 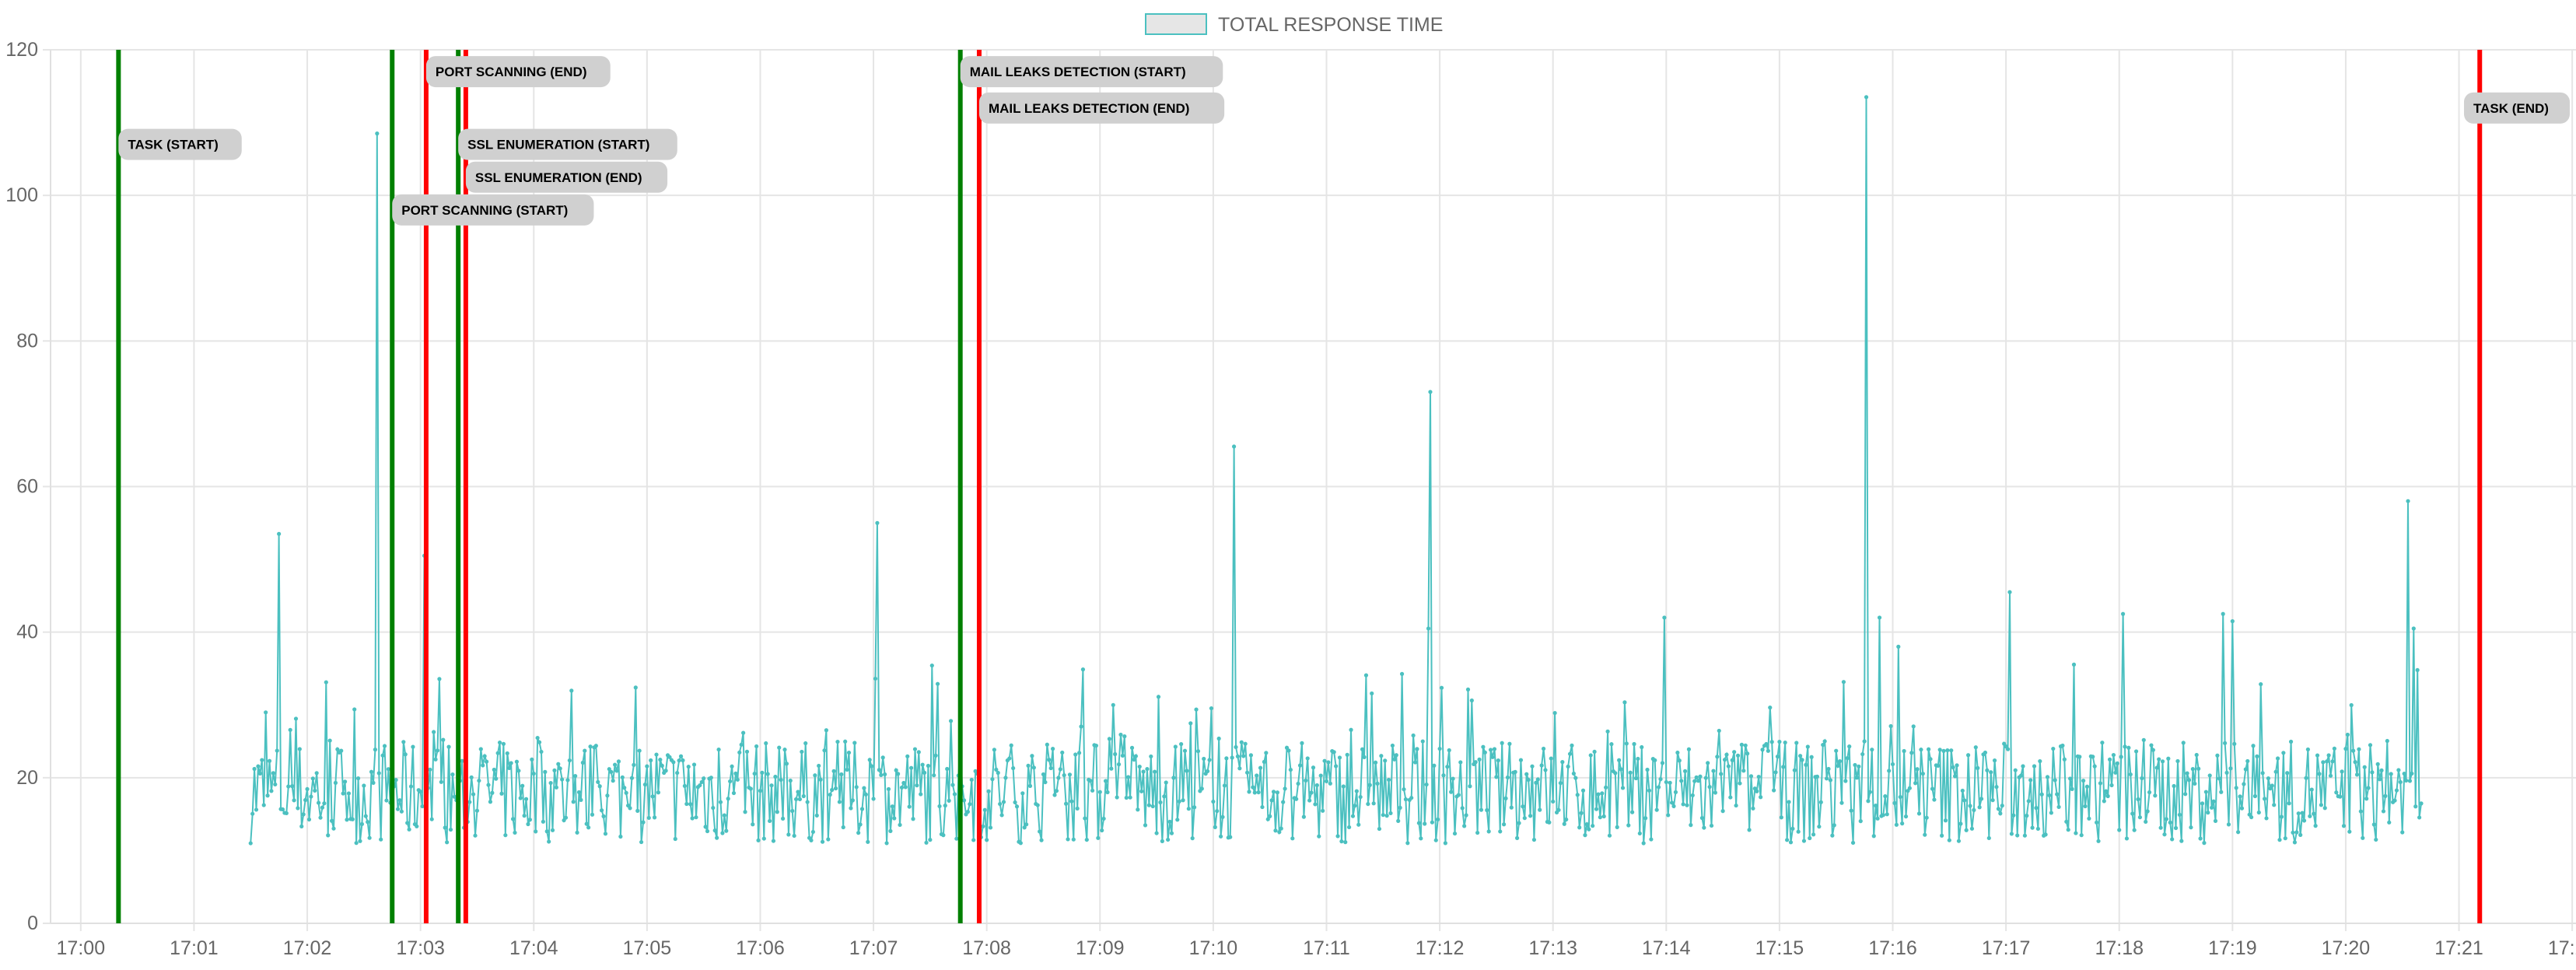 What do you see at coordinates (2517, 108) in the screenshot?
I see `annotation-label-bg` at bounding box center [2517, 108].